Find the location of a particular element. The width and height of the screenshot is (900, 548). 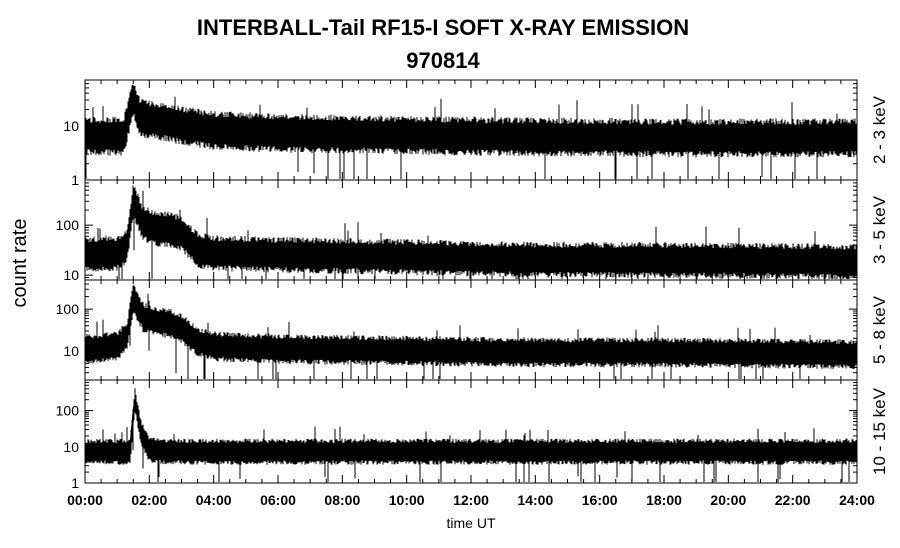

panel-3-y-tick-label: 10 is located at coordinates (71, 351).